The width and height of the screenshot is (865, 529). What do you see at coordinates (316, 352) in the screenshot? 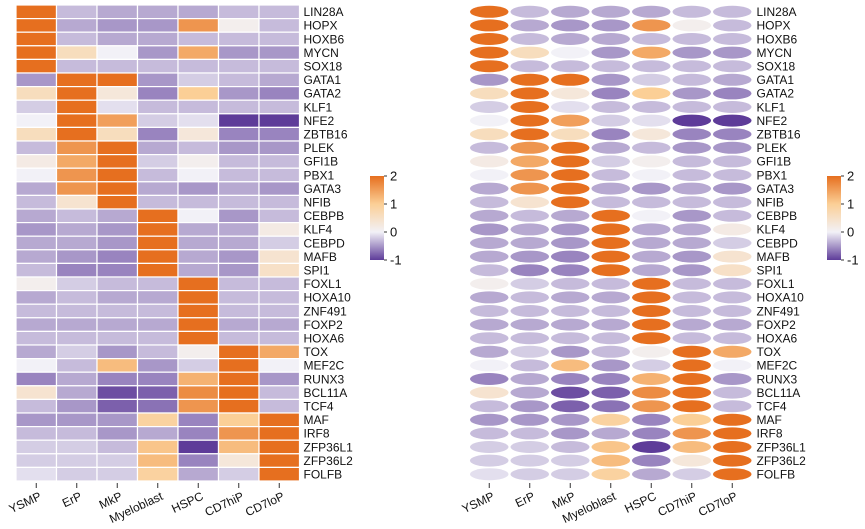
I see `gene-label: TOX` at bounding box center [316, 352].